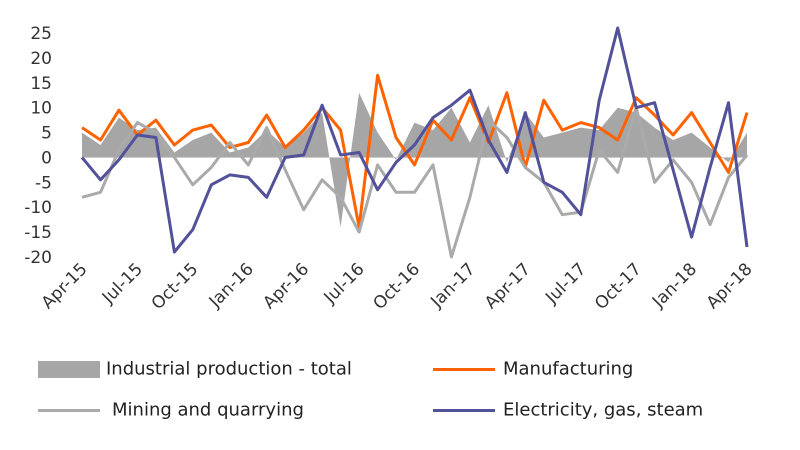 The image size is (800, 450). What do you see at coordinates (175, 286) in the screenshot?
I see `x-tick-label: Oct-15` at bounding box center [175, 286].